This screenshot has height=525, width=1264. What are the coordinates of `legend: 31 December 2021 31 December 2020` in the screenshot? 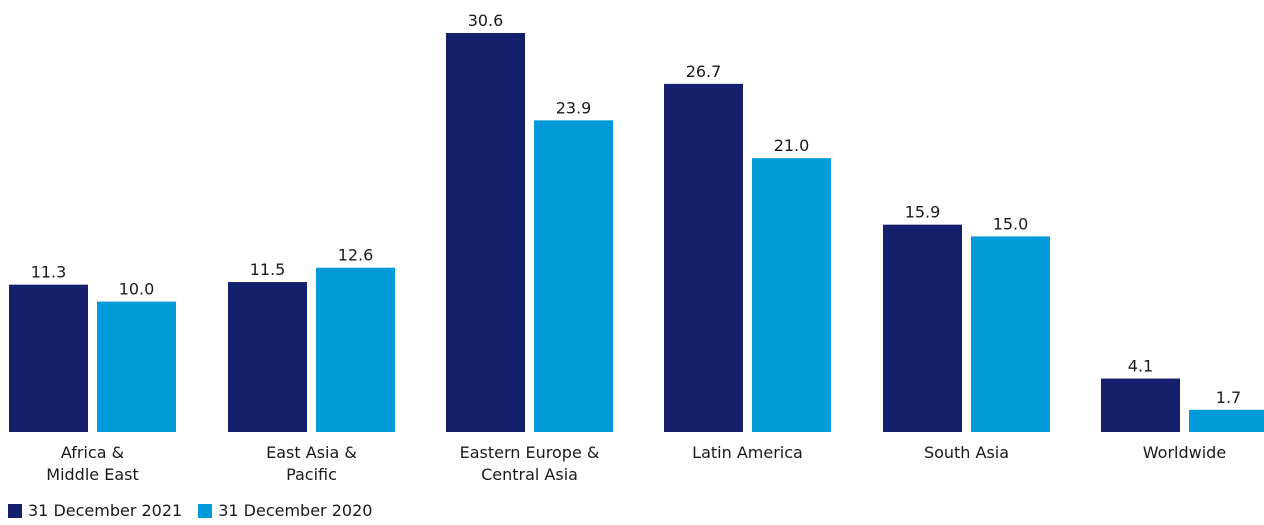 It's located at (198, 510).